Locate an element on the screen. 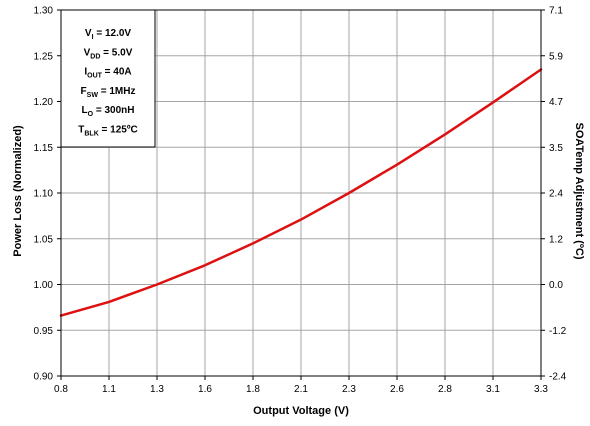 This screenshot has width=590, height=426. y-tick-label: 0.90 is located at coordinates (44, 377).